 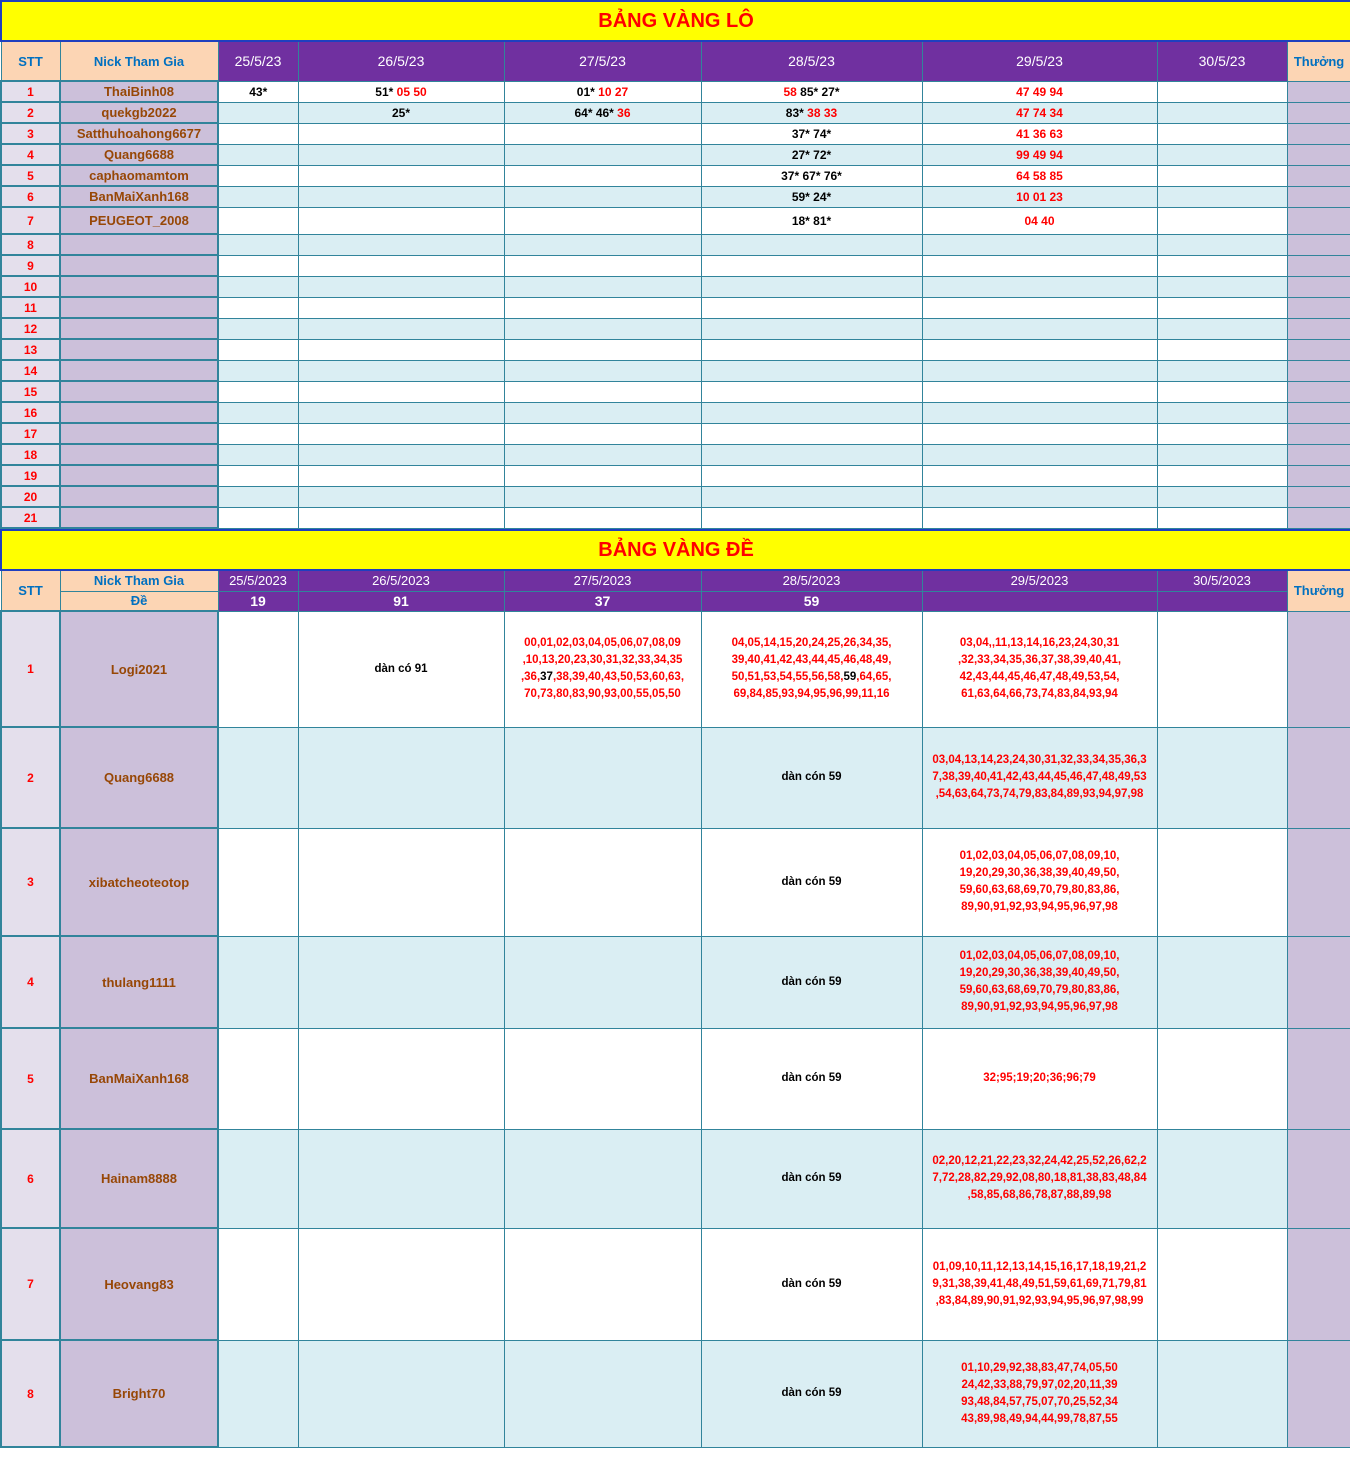 I want to click on nick-name: Satthuhoahong6677, so click(x=139, y=133).